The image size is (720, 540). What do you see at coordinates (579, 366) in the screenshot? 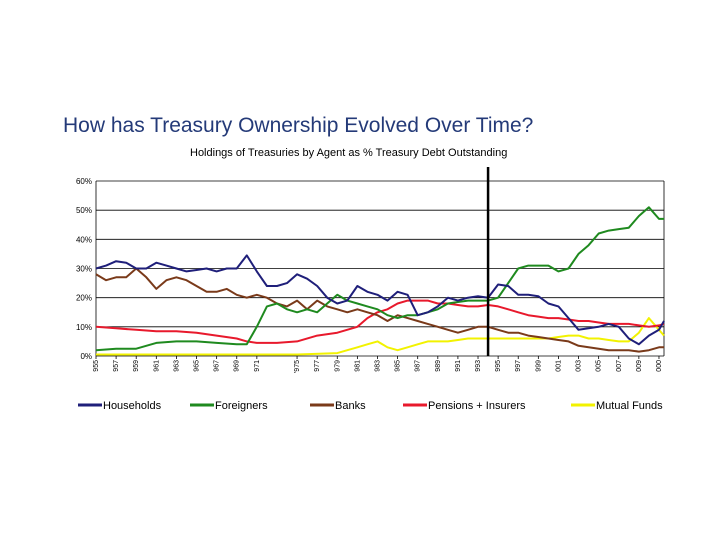
I see `x-tick-label: 003` at bounding box center [579, 366].